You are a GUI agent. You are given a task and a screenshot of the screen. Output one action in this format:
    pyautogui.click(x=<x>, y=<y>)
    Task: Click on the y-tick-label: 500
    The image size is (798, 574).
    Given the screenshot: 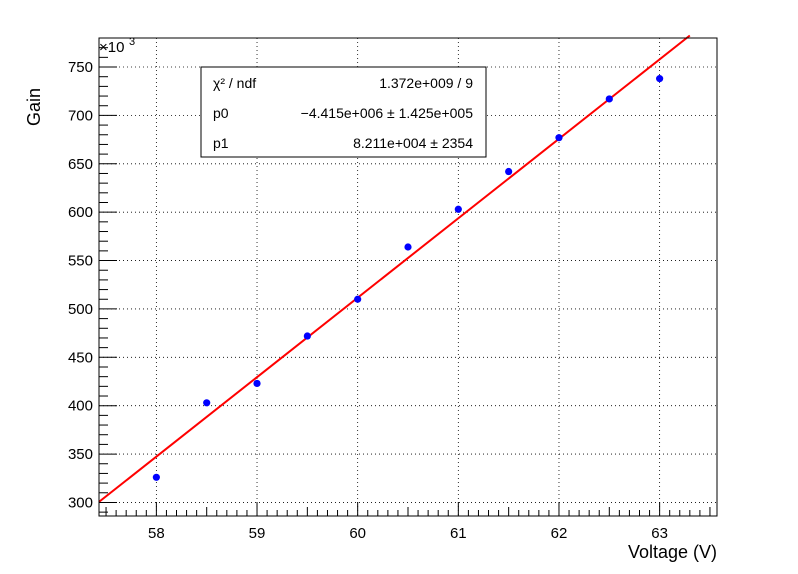 What is the action you would take?
    pyautogui.click(x=80, y=309)
    